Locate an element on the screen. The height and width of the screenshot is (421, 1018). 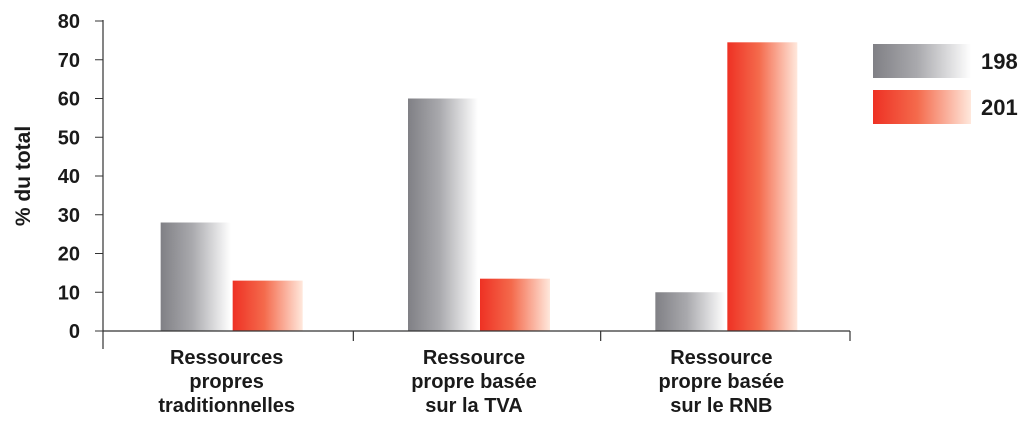
legend: 1988 2013 is located at coordinates (945, 84).